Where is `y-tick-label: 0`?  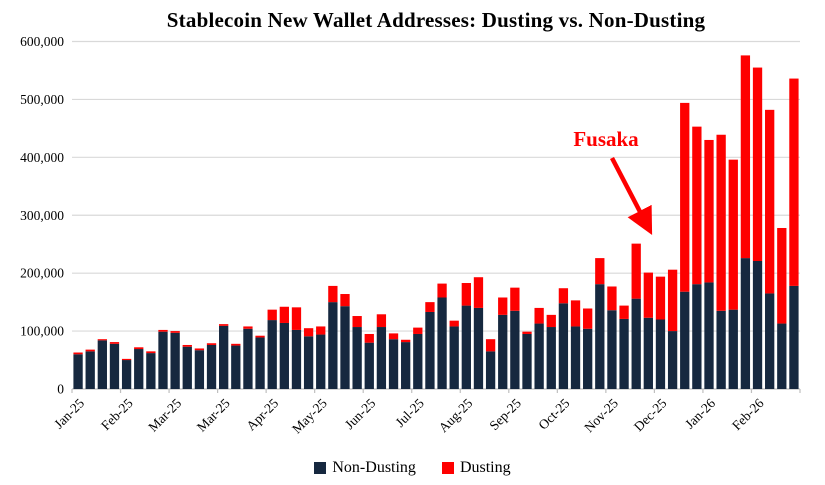
y-tick-label: 0 is located at coordinates (60, 389).